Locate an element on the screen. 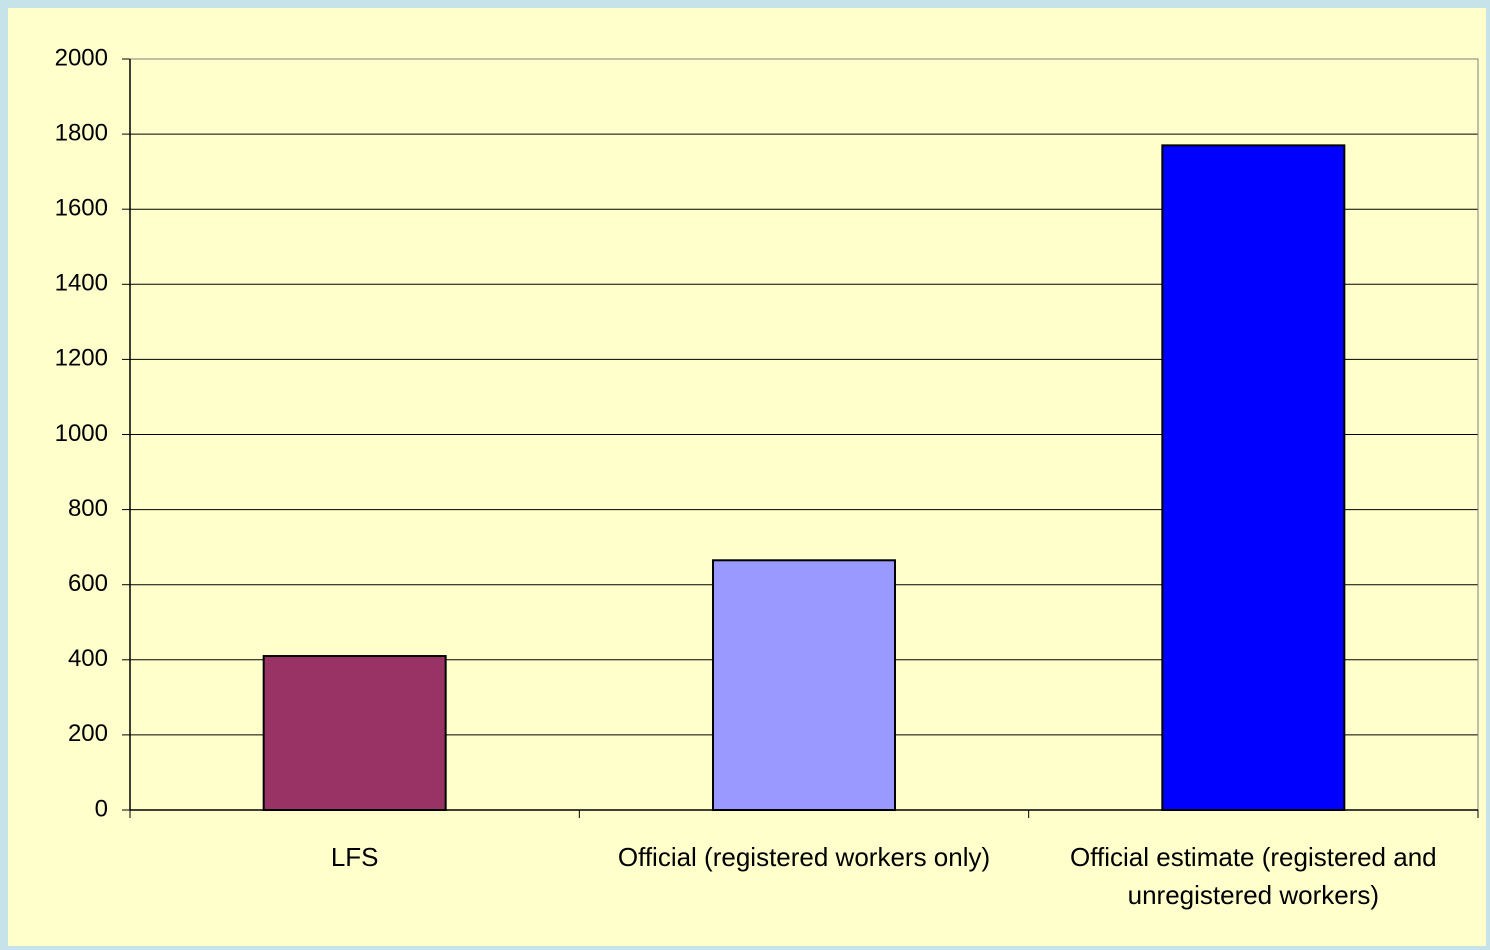  y-tick-label: 0 is located at coordinates (101, 808).